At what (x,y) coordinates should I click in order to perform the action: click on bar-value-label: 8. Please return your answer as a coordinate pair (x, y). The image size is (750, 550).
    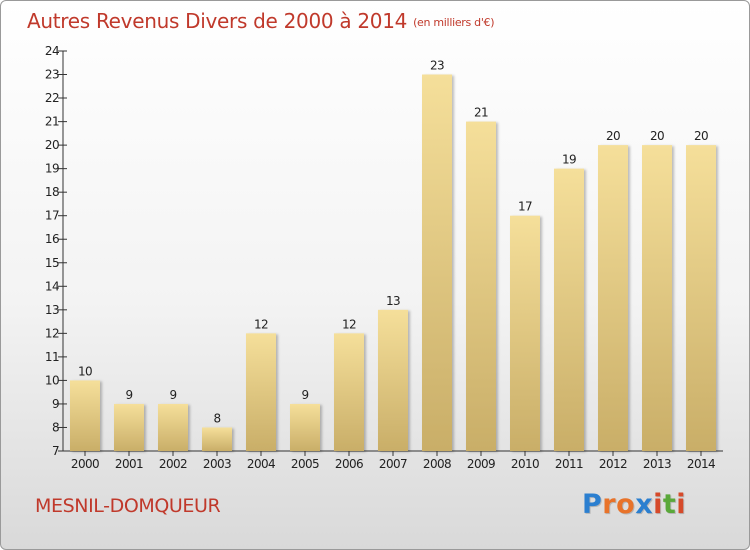
    Looking at the image, I should click on (216, 418).